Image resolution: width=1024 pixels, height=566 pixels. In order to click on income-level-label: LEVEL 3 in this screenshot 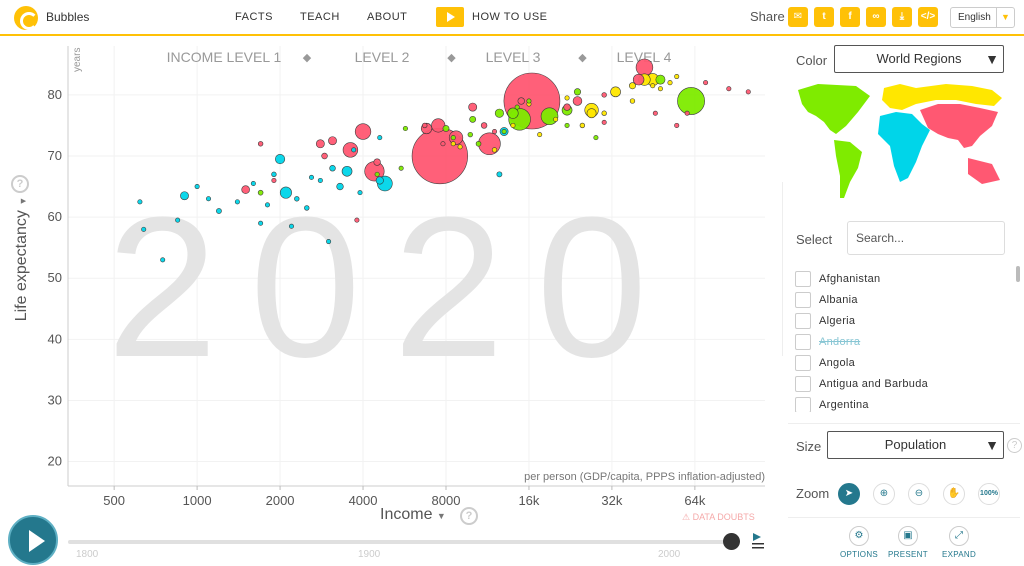, I will do `click(513, 57)`.